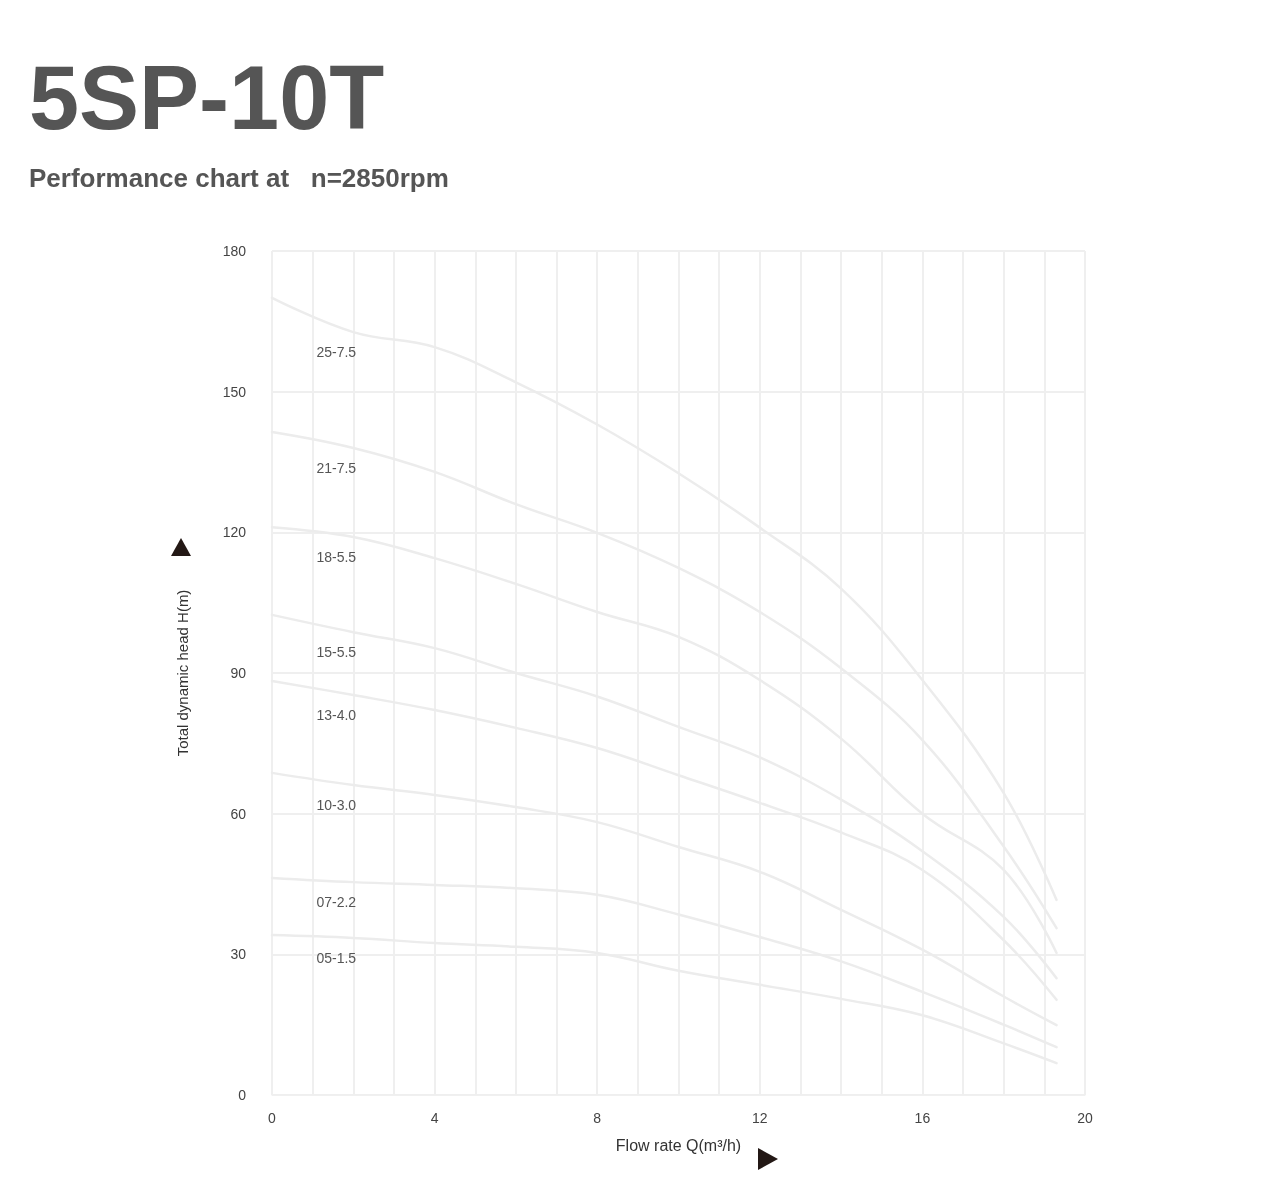 Image resolution: width=1280 pixels, height=1187 pixels. Describe the element at coordinates (336, 467) in the screenshot. I see `series-label: 21-7.5` at that location.